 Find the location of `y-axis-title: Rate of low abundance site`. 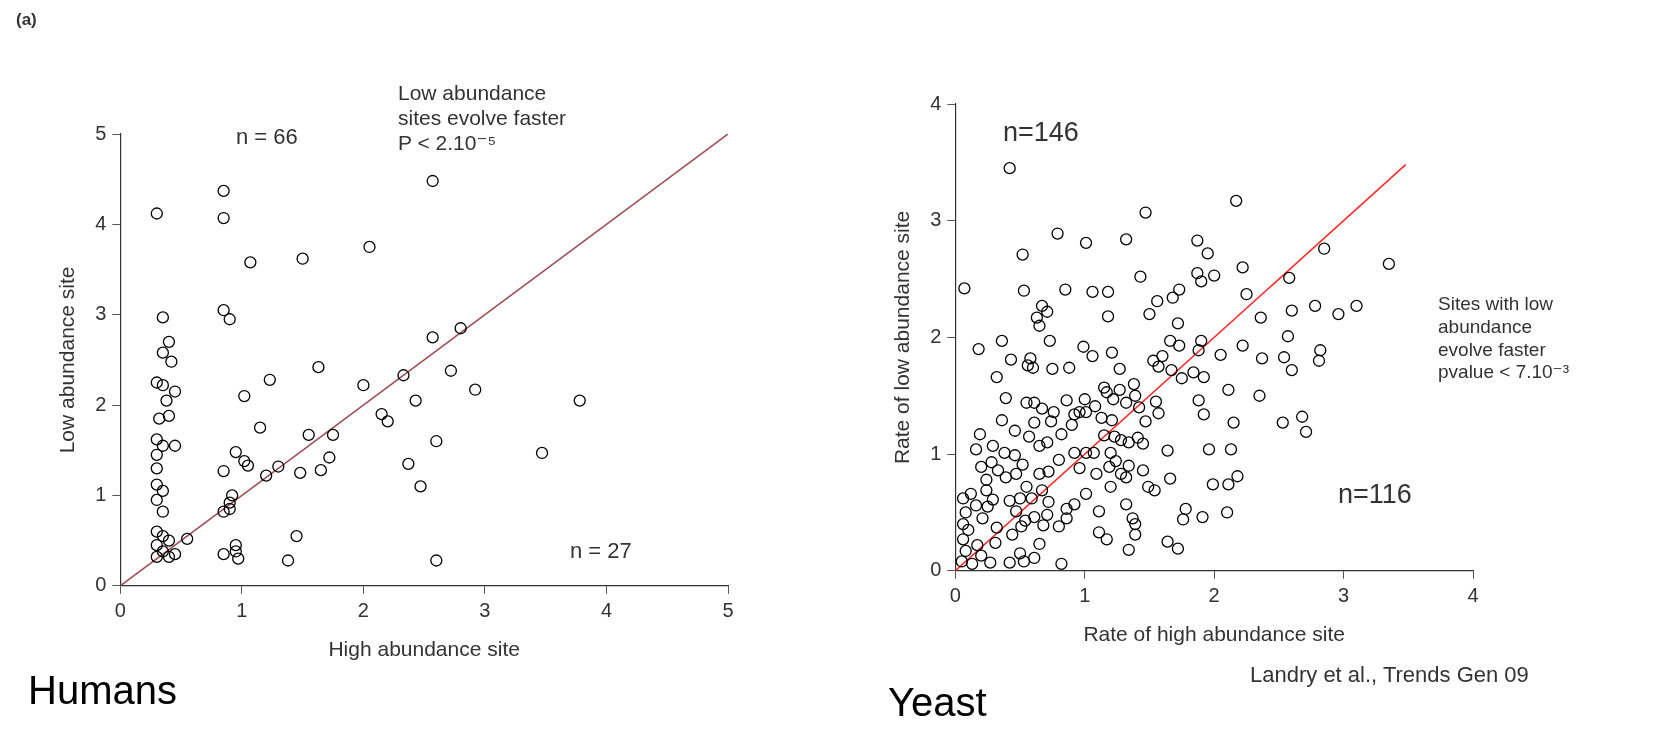

y-axis-title: Rate of low abundance site is located at coordinates (902, 337).